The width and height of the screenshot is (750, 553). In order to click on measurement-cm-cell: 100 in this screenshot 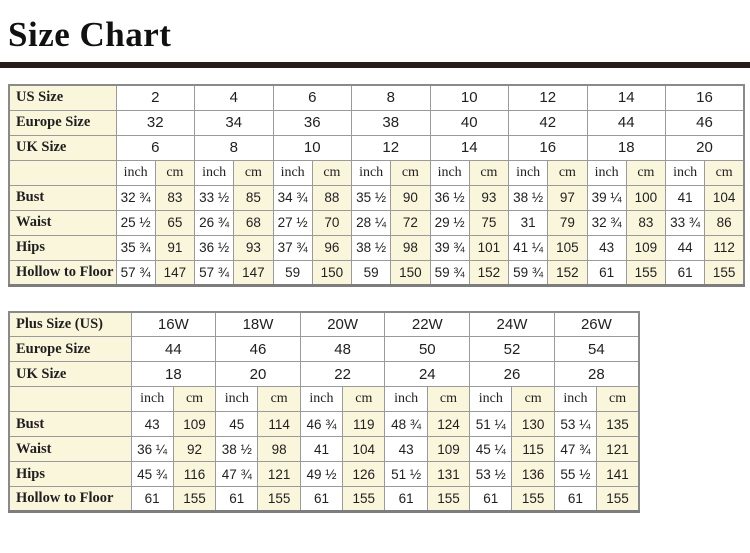, I will do `click(646, 197)`.